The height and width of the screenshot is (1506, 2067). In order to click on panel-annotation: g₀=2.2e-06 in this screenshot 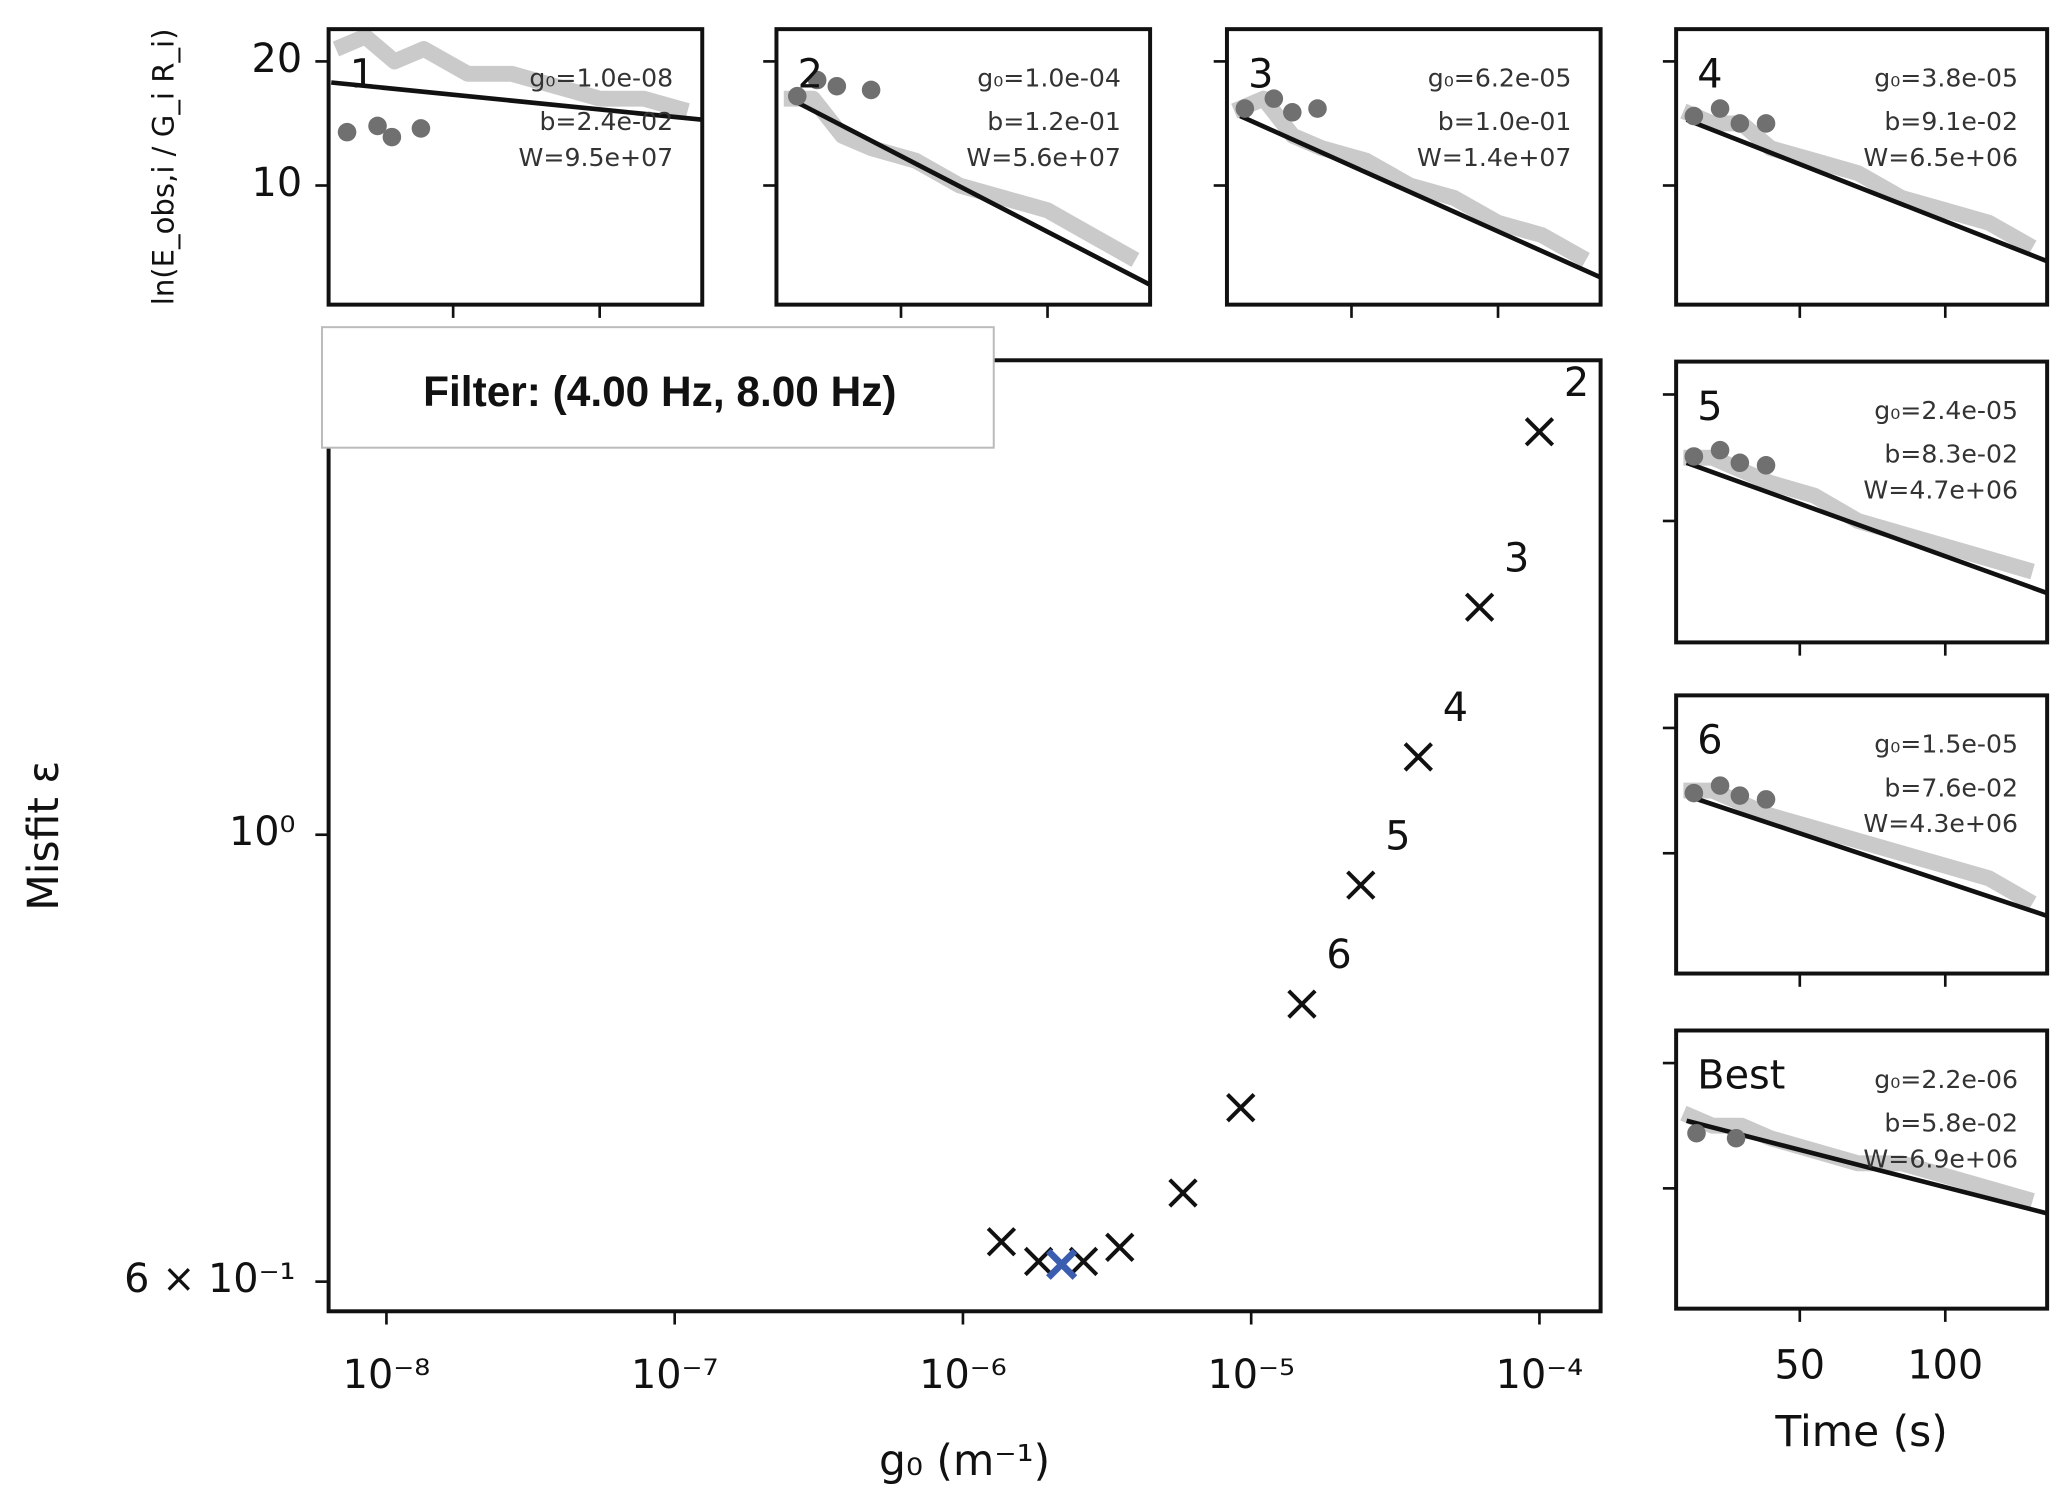, I will do `click(1946, 1079)`.